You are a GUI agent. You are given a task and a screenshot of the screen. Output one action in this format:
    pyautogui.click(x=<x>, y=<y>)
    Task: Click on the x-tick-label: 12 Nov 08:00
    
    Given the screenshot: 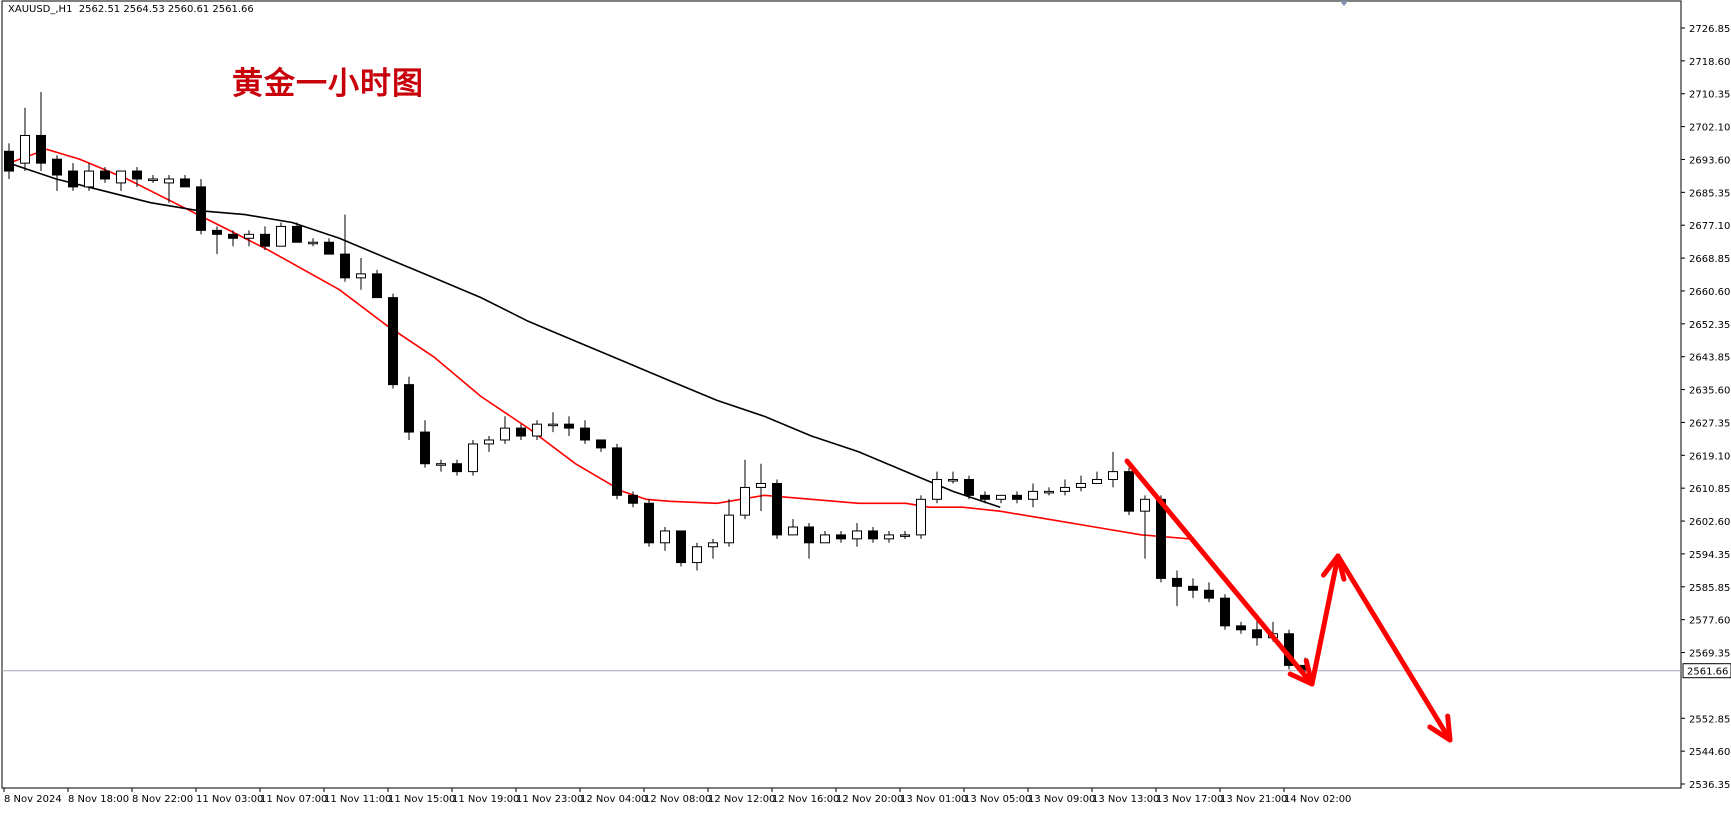 What is the action you would take?
    pyautogui.click(x=677, y=799)
    